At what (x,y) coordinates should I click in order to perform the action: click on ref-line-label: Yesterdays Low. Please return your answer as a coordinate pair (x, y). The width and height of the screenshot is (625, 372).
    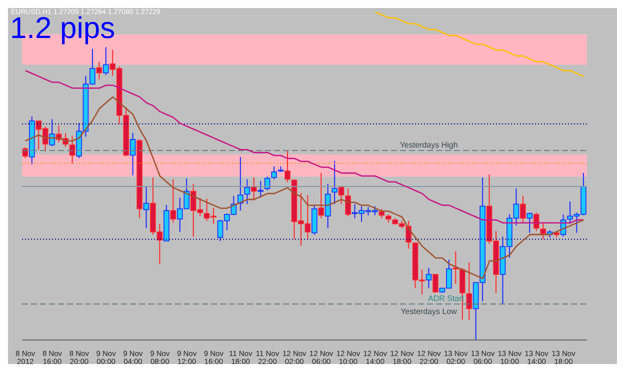
    Looking at the image, I should click on (429, 311).